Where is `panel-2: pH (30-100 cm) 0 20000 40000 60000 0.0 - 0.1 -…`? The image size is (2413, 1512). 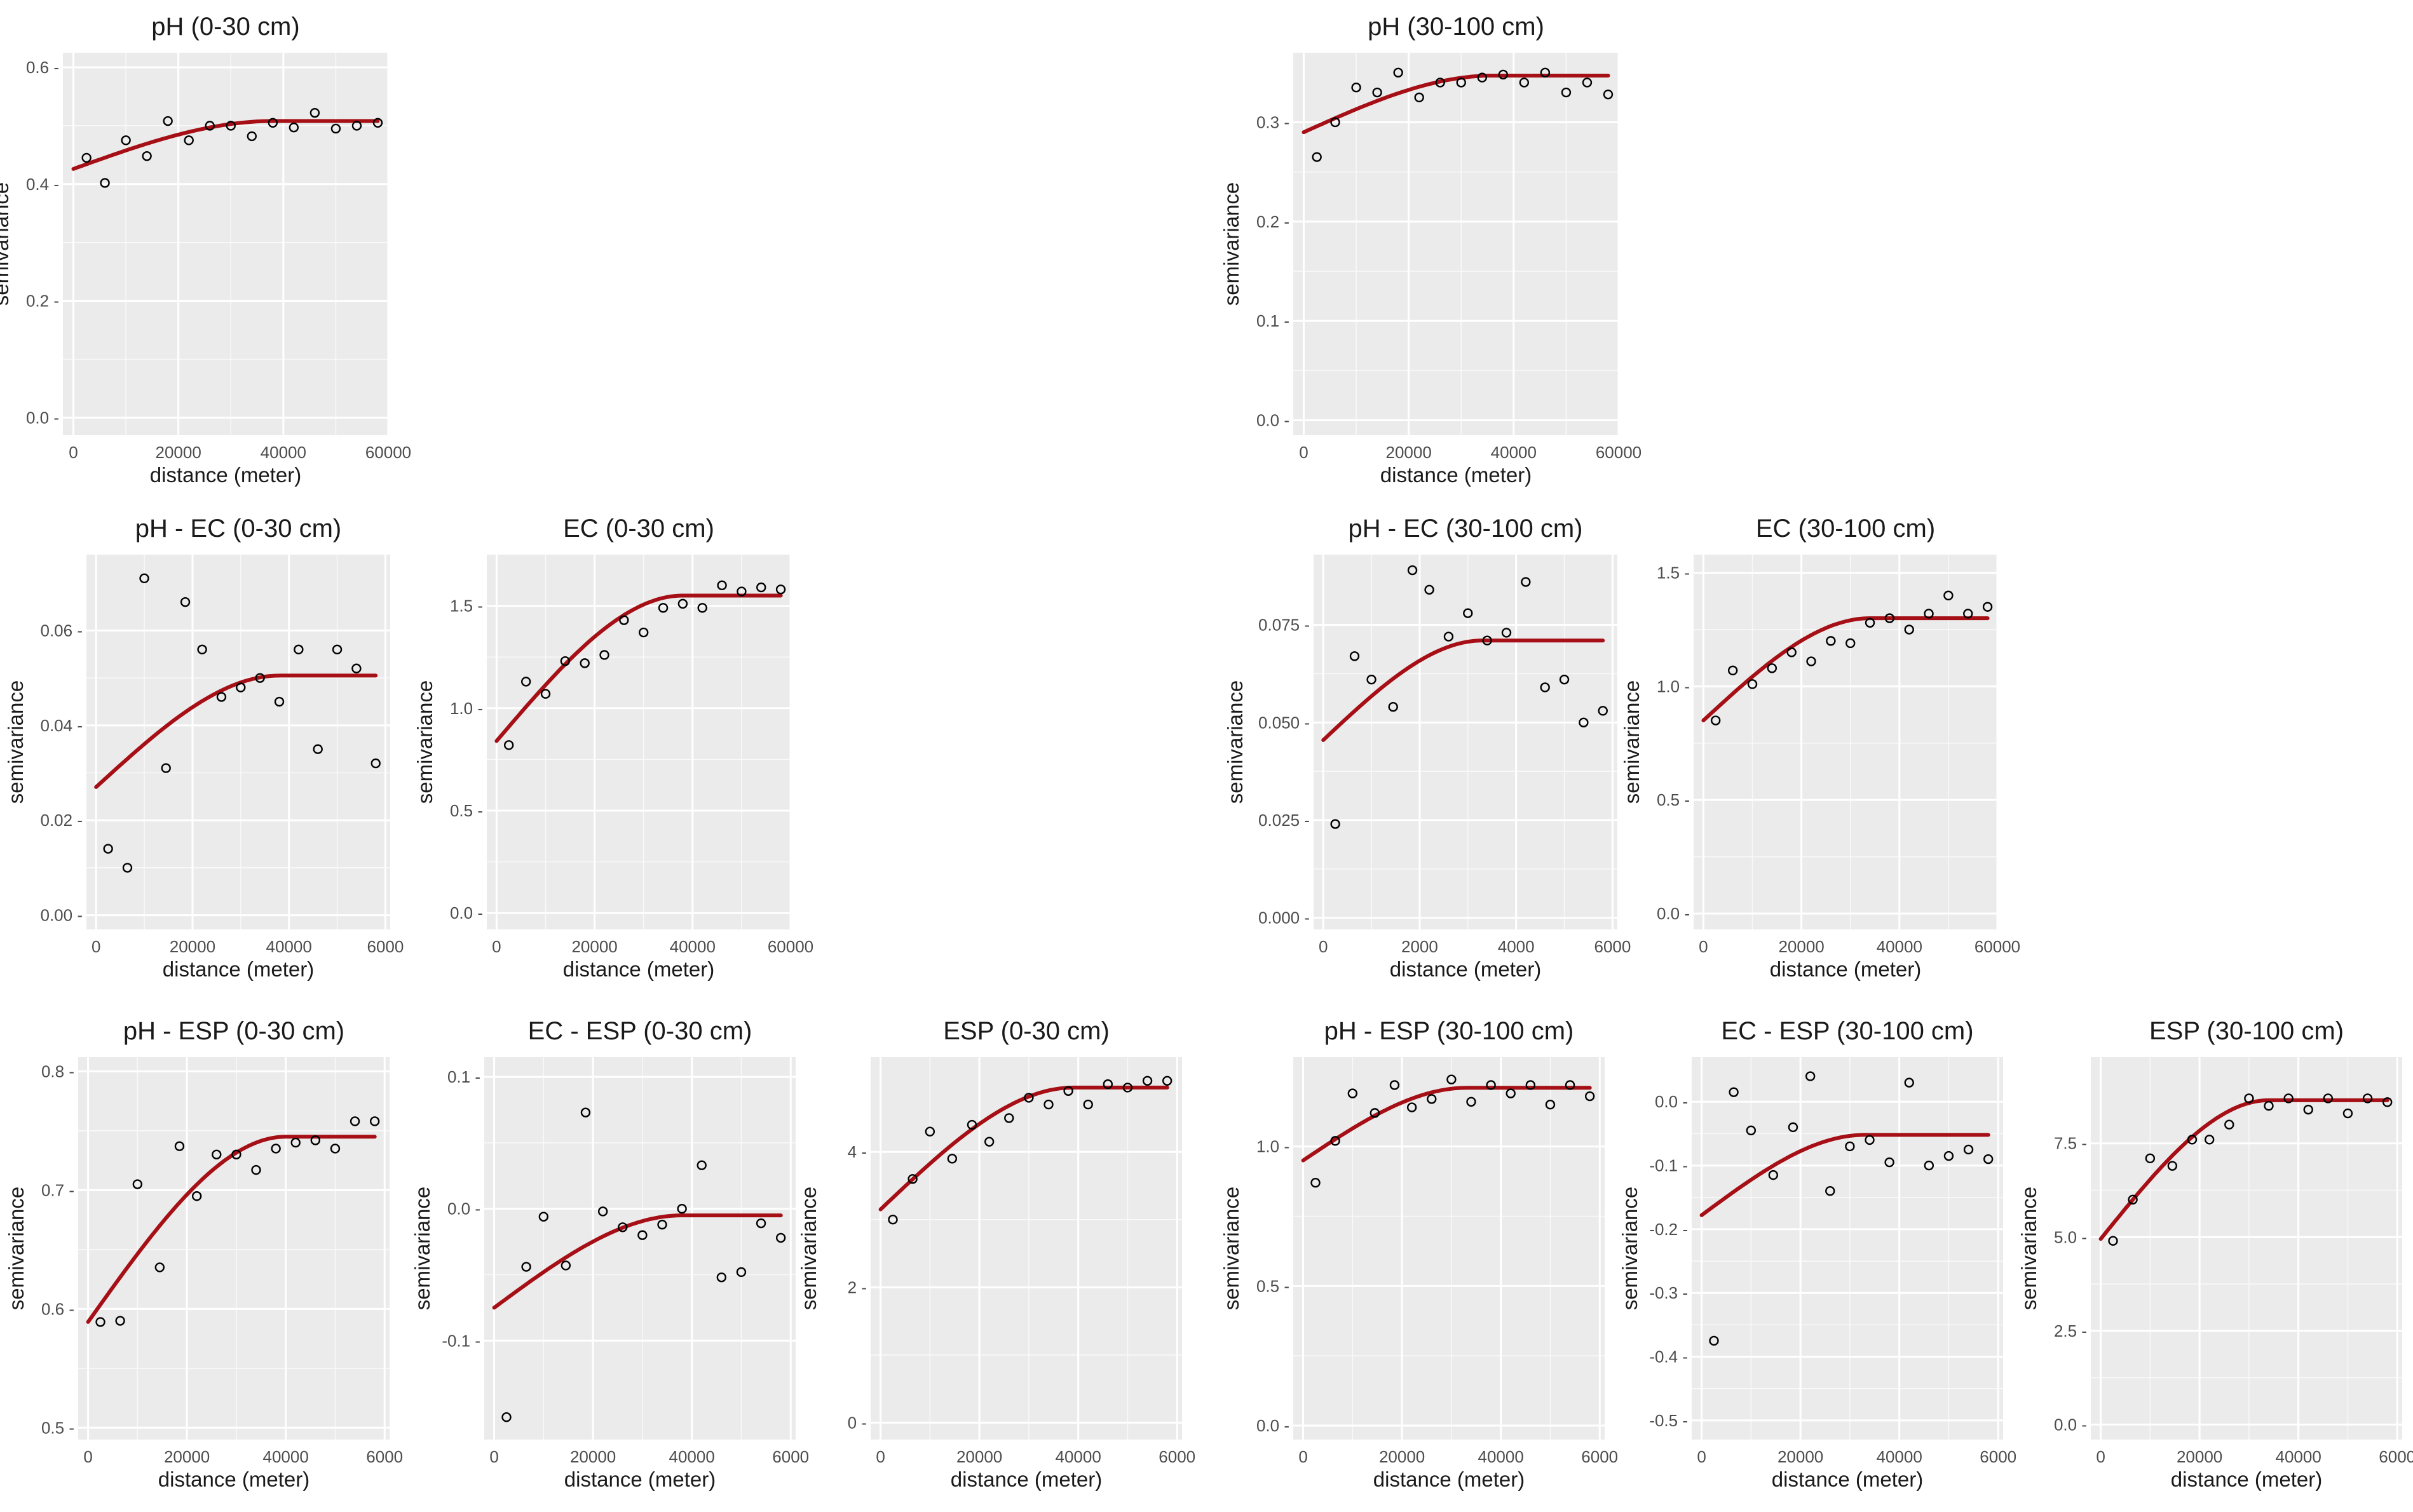 panel-2: pH (30-100 cm) 0 20000 40000 60000 0.0 - 0.1 -… is located at coordinates (1431, 250).